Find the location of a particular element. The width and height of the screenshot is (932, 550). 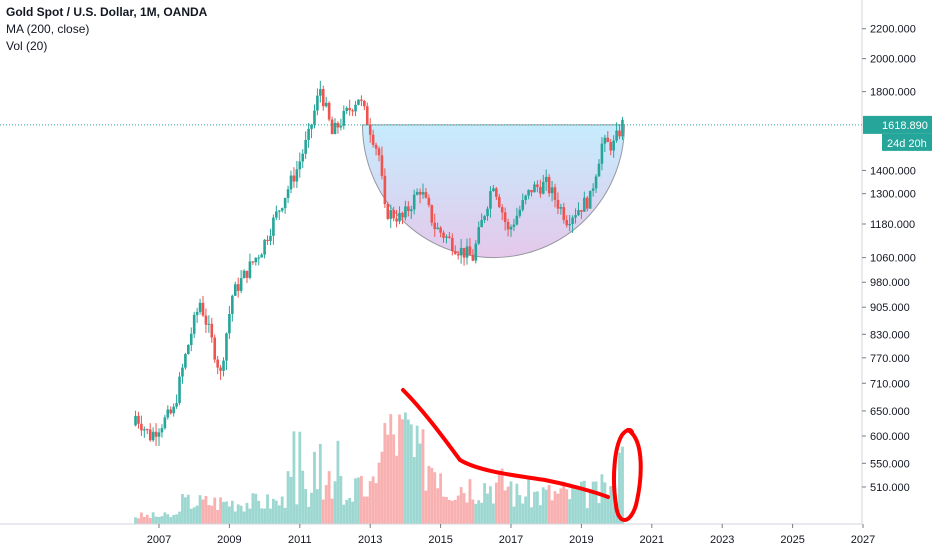

x-tick-label: 2011 is located at coordinates (300, 540).